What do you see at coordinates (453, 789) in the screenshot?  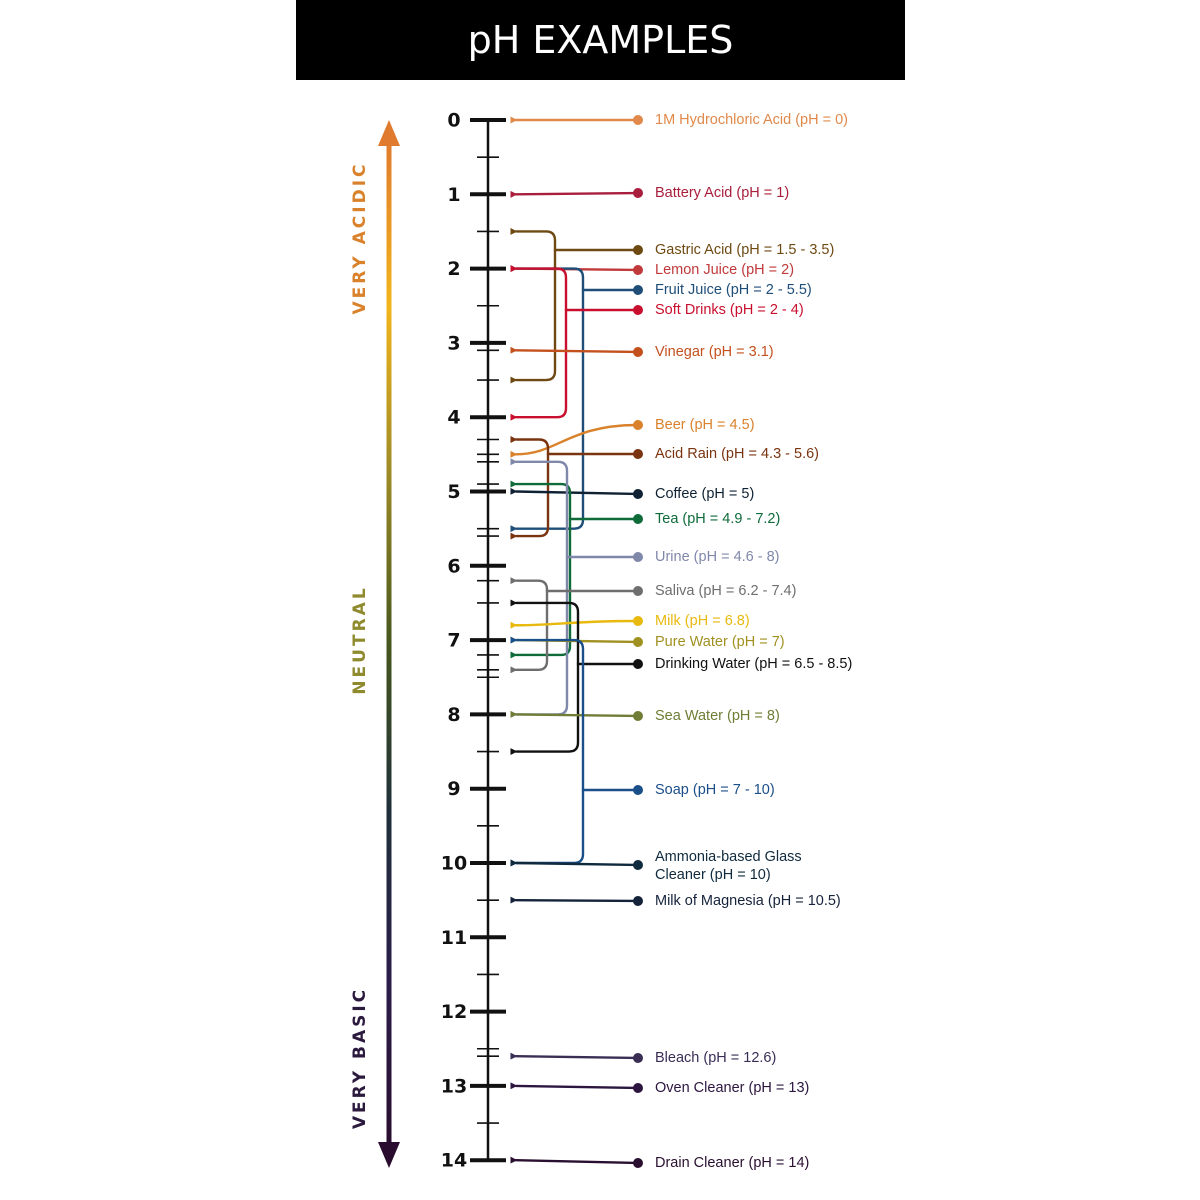 I see `tick-label: 9` at bounding box center [453, 789].